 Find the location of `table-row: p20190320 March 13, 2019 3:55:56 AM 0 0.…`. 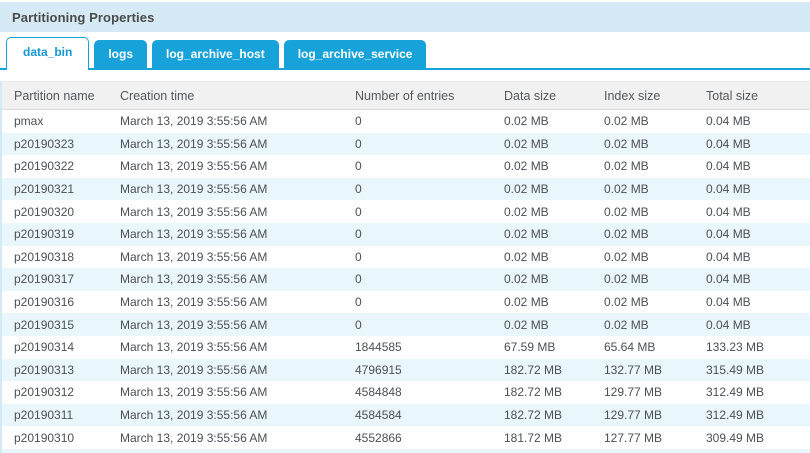

table-row: p20190320 March 13, 2019 3:55:56 AM 0 0.… is located at coordinates (406, 211).